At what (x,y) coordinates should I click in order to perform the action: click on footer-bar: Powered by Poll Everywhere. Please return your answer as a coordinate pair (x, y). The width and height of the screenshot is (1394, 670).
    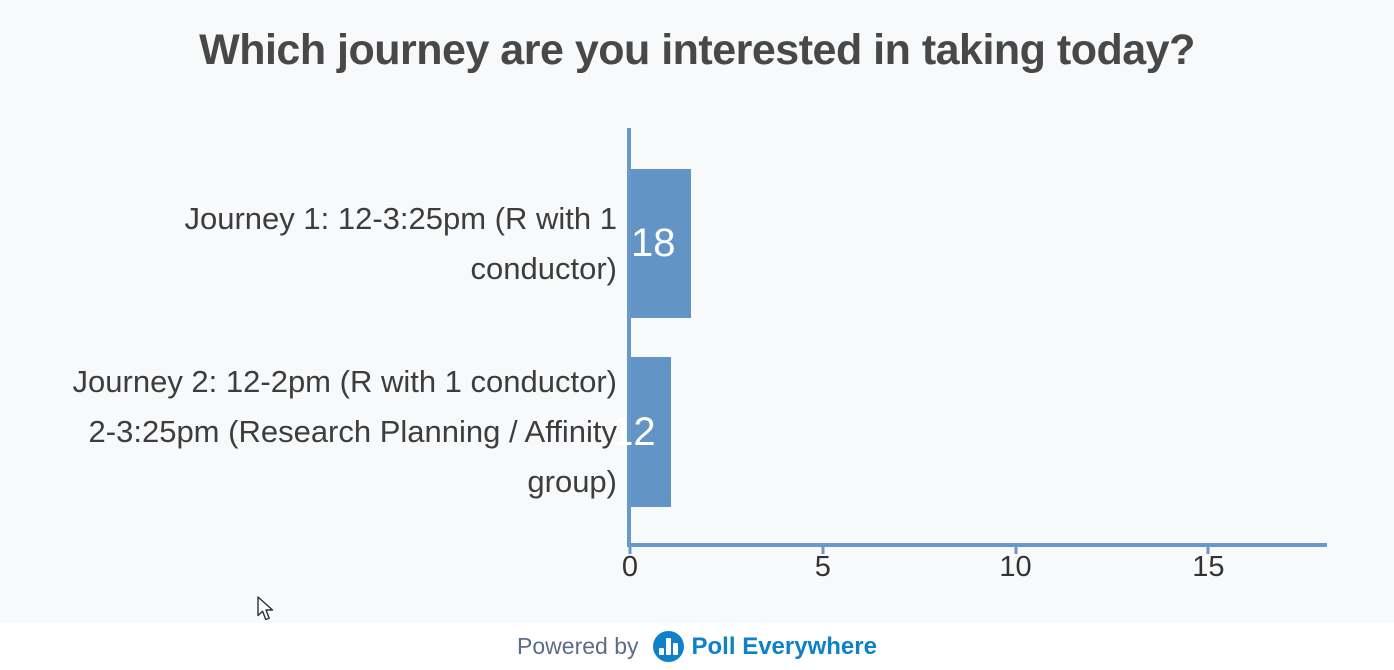
    Looking at the image, I should click on (697, 646).